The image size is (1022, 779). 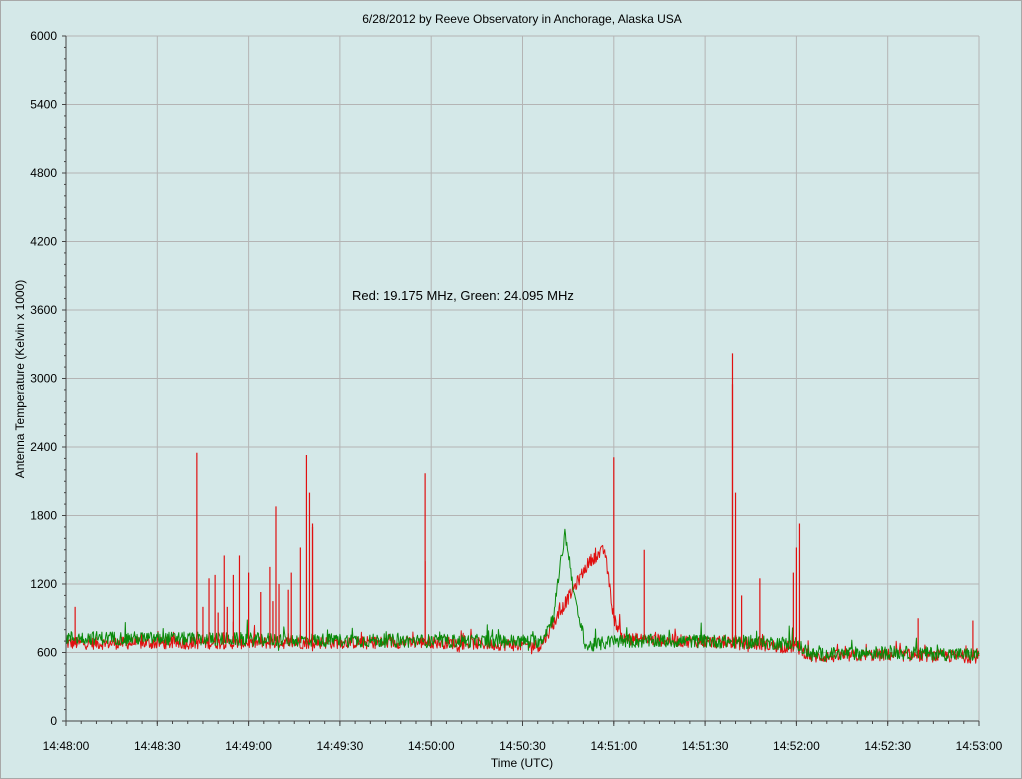 I want to click on y-tick-label: 1800, so click(x=43, y=516).